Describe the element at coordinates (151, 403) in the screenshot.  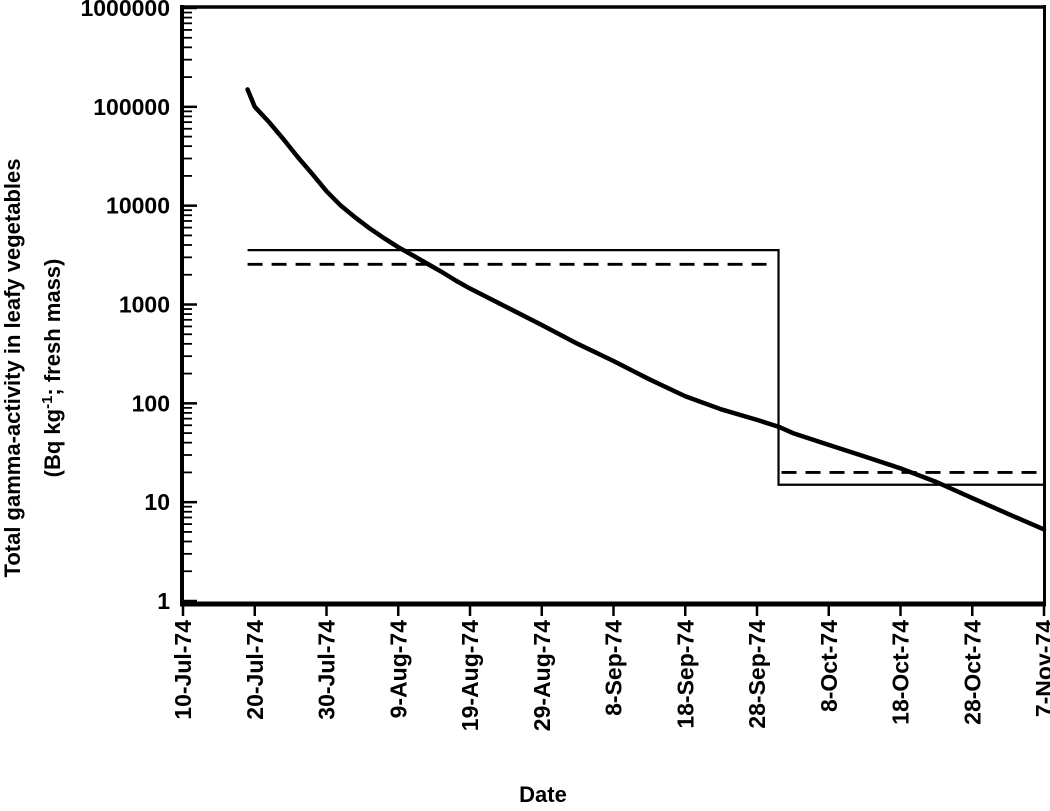
I see `y-tick-label: 100` at that location.